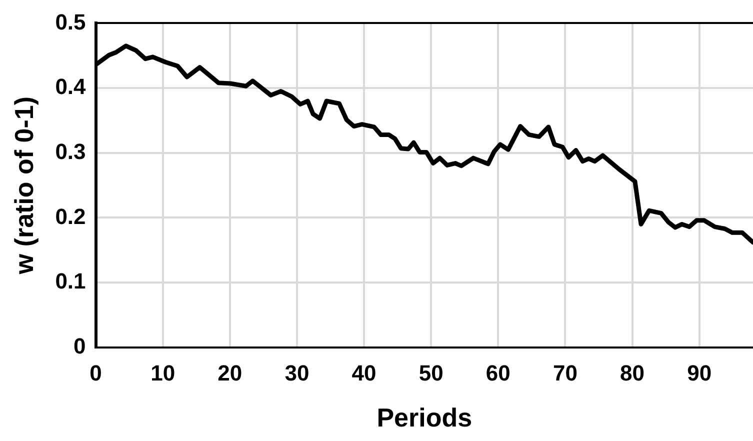 The height and width of the screenshot is (441, 753). I want to click on x-tick-label: 90, so click(699, 373).